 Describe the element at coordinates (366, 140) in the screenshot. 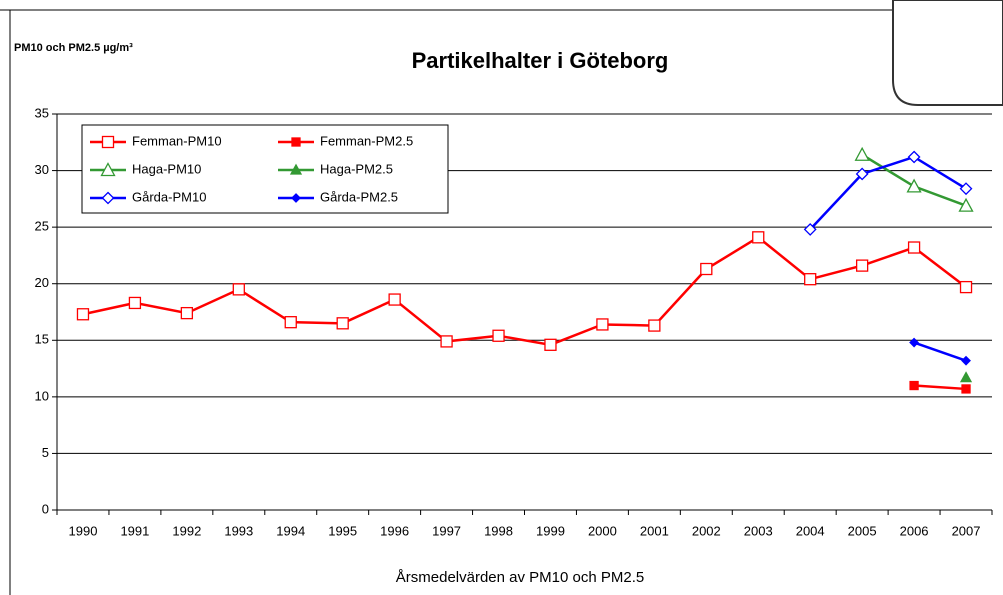

I see `legend-label: Femman-PM2.5` at that location.